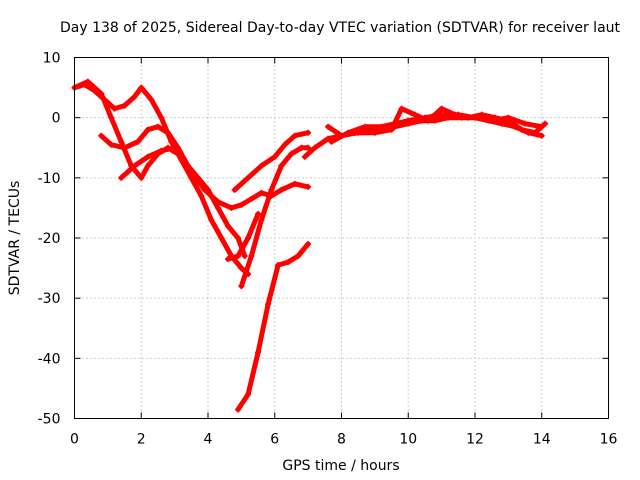  What do you see at coordinates (208, 440) in the screenshot?
I see `x-tick-label: 4` at bounding box center [208, 440].